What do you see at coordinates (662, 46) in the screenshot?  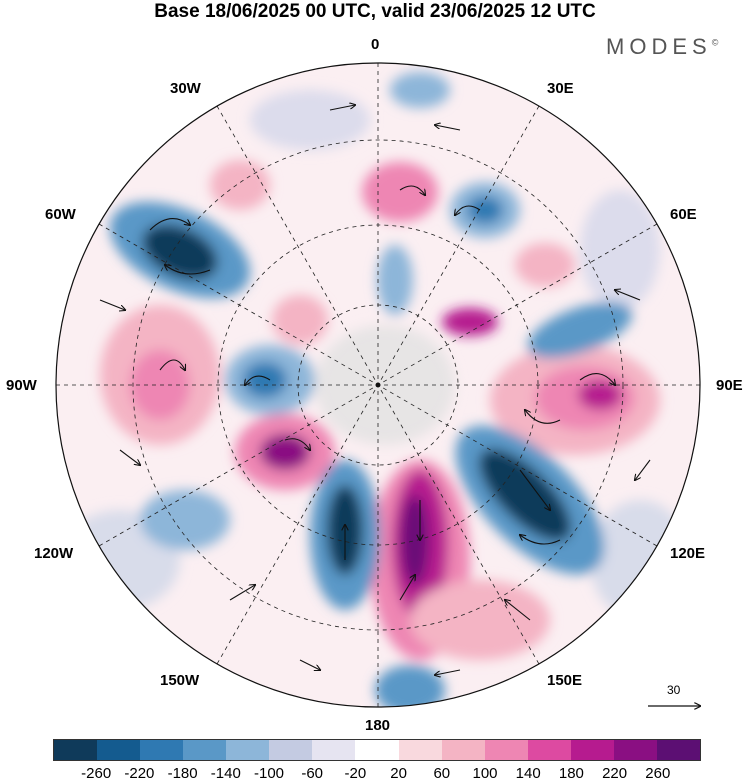 I see `modes-logo: MODES©` at bounding box center [662, 46].